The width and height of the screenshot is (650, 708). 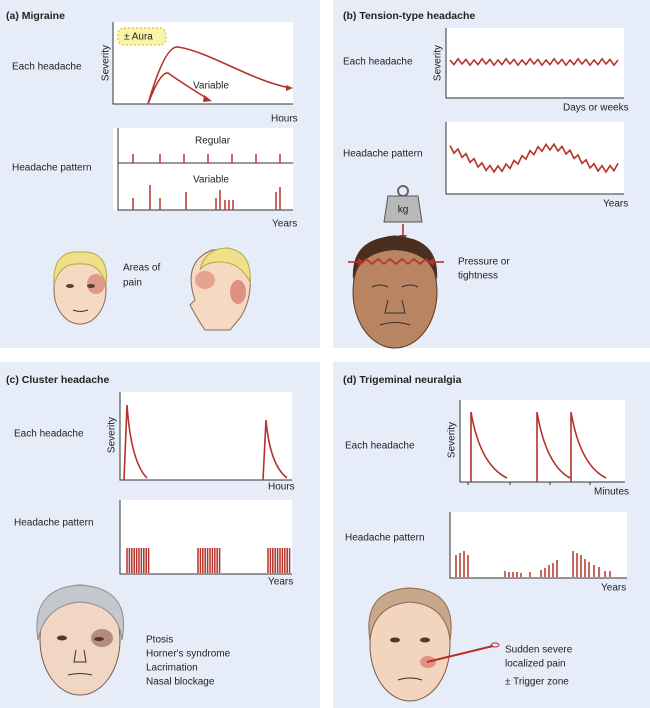 I want to click on note: kg, so click(x=403, y=210).